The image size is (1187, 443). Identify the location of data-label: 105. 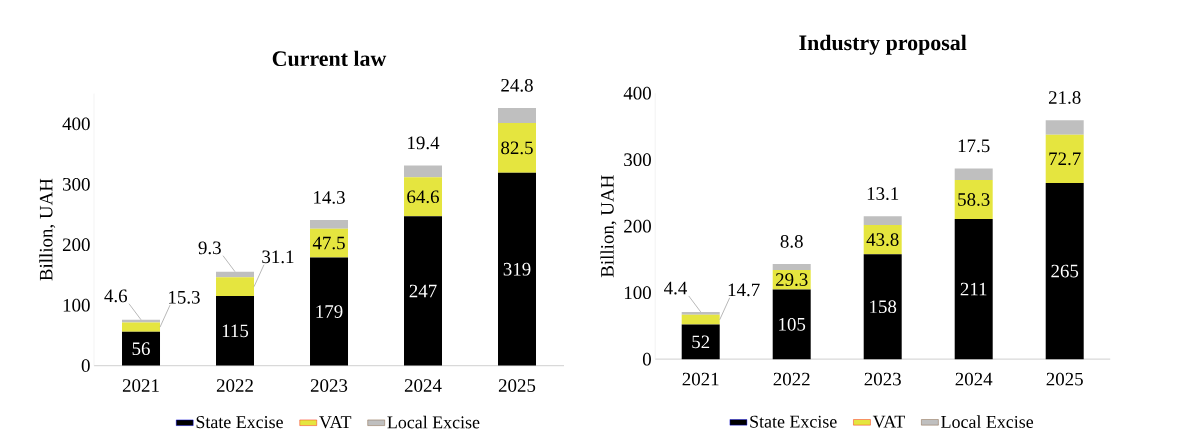
(792, 324).